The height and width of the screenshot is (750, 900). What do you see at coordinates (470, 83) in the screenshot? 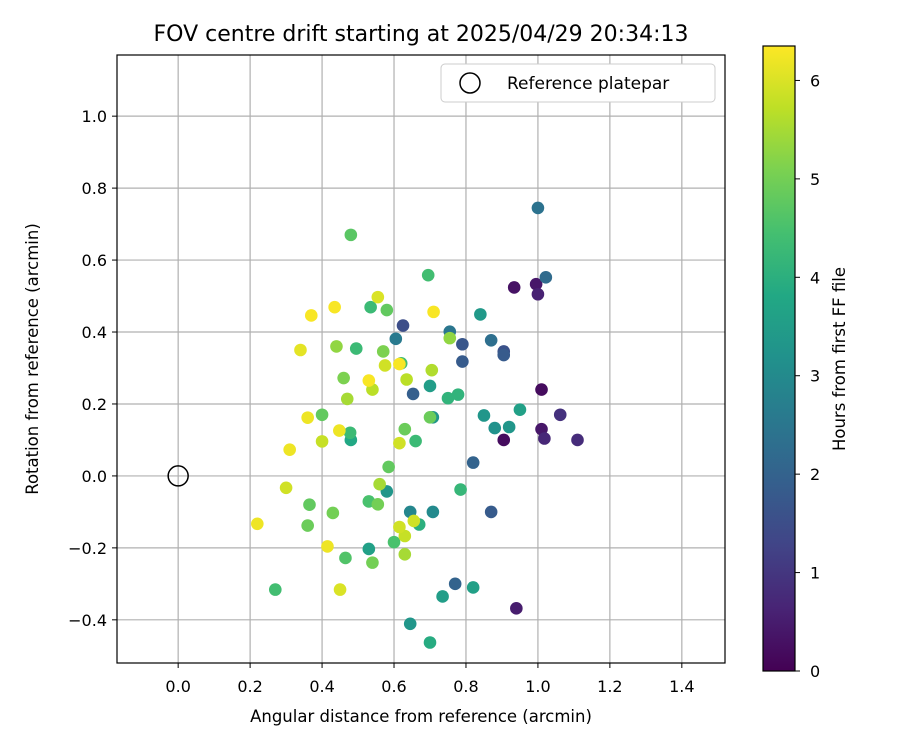
I see `legend-reference-marker` at bounding box center [470, 83].